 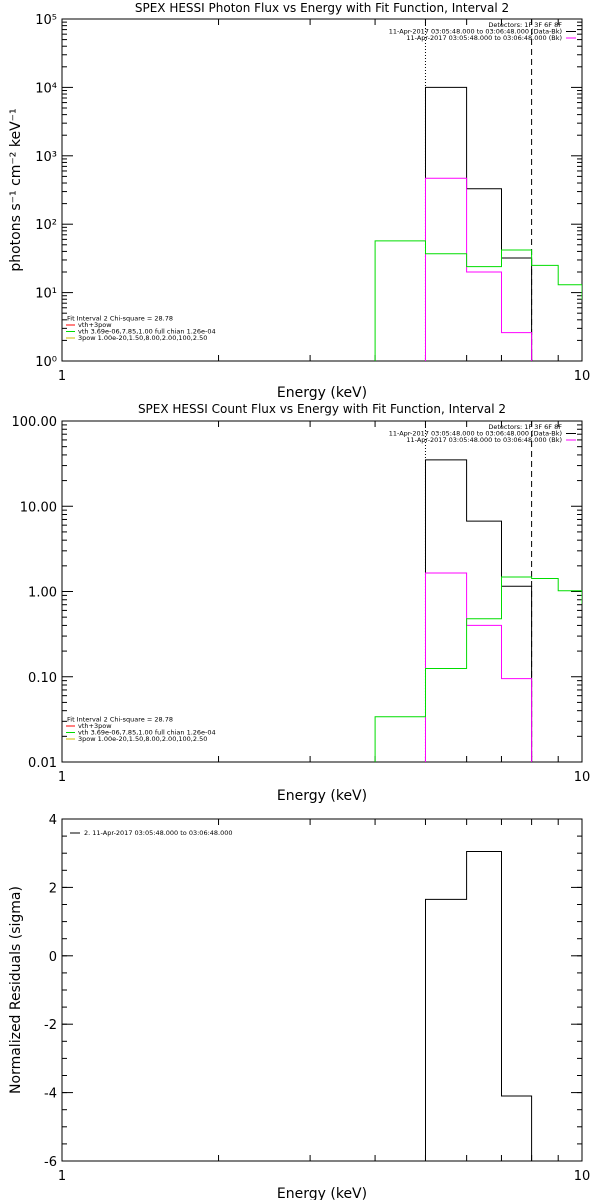 I want to click on y-tick-label: 10³, so click(x=46, y=157).